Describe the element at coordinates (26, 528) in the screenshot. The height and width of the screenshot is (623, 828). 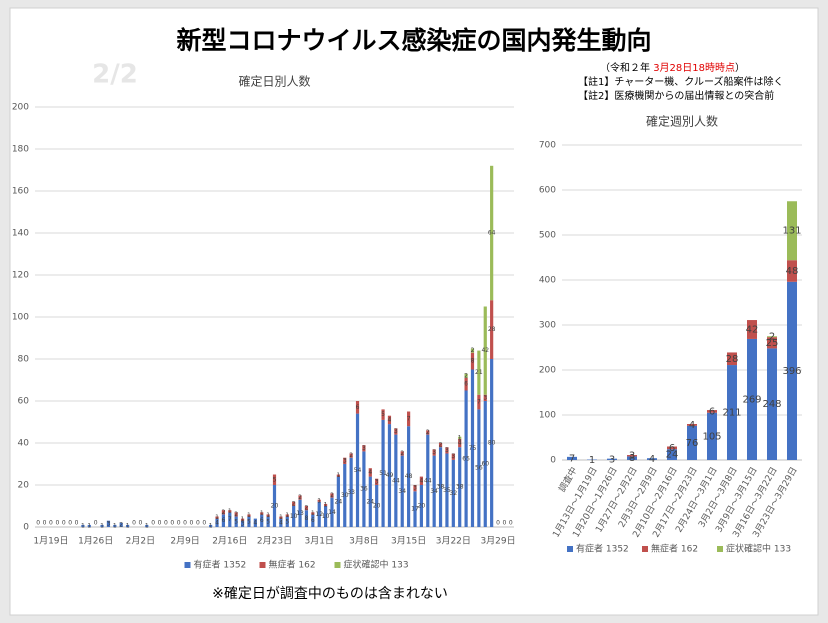
I see `y-tick-label: 0` at that location.